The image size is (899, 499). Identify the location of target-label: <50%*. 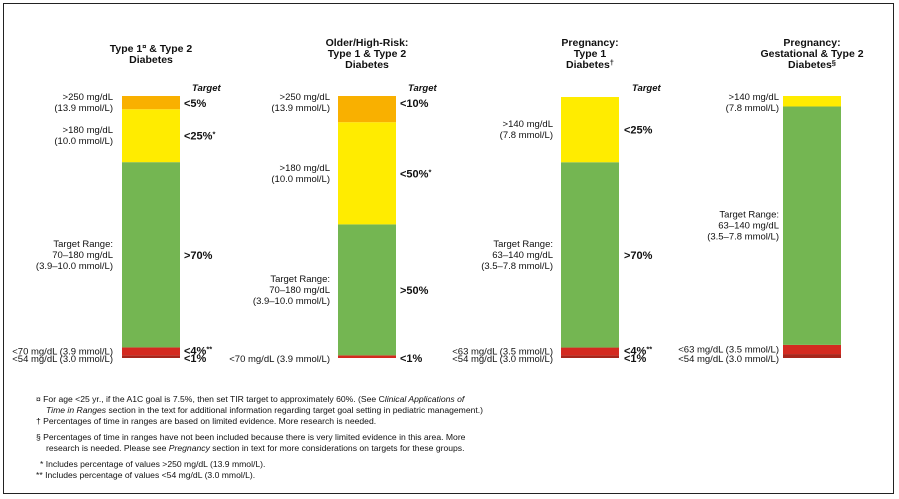
(415, 173).